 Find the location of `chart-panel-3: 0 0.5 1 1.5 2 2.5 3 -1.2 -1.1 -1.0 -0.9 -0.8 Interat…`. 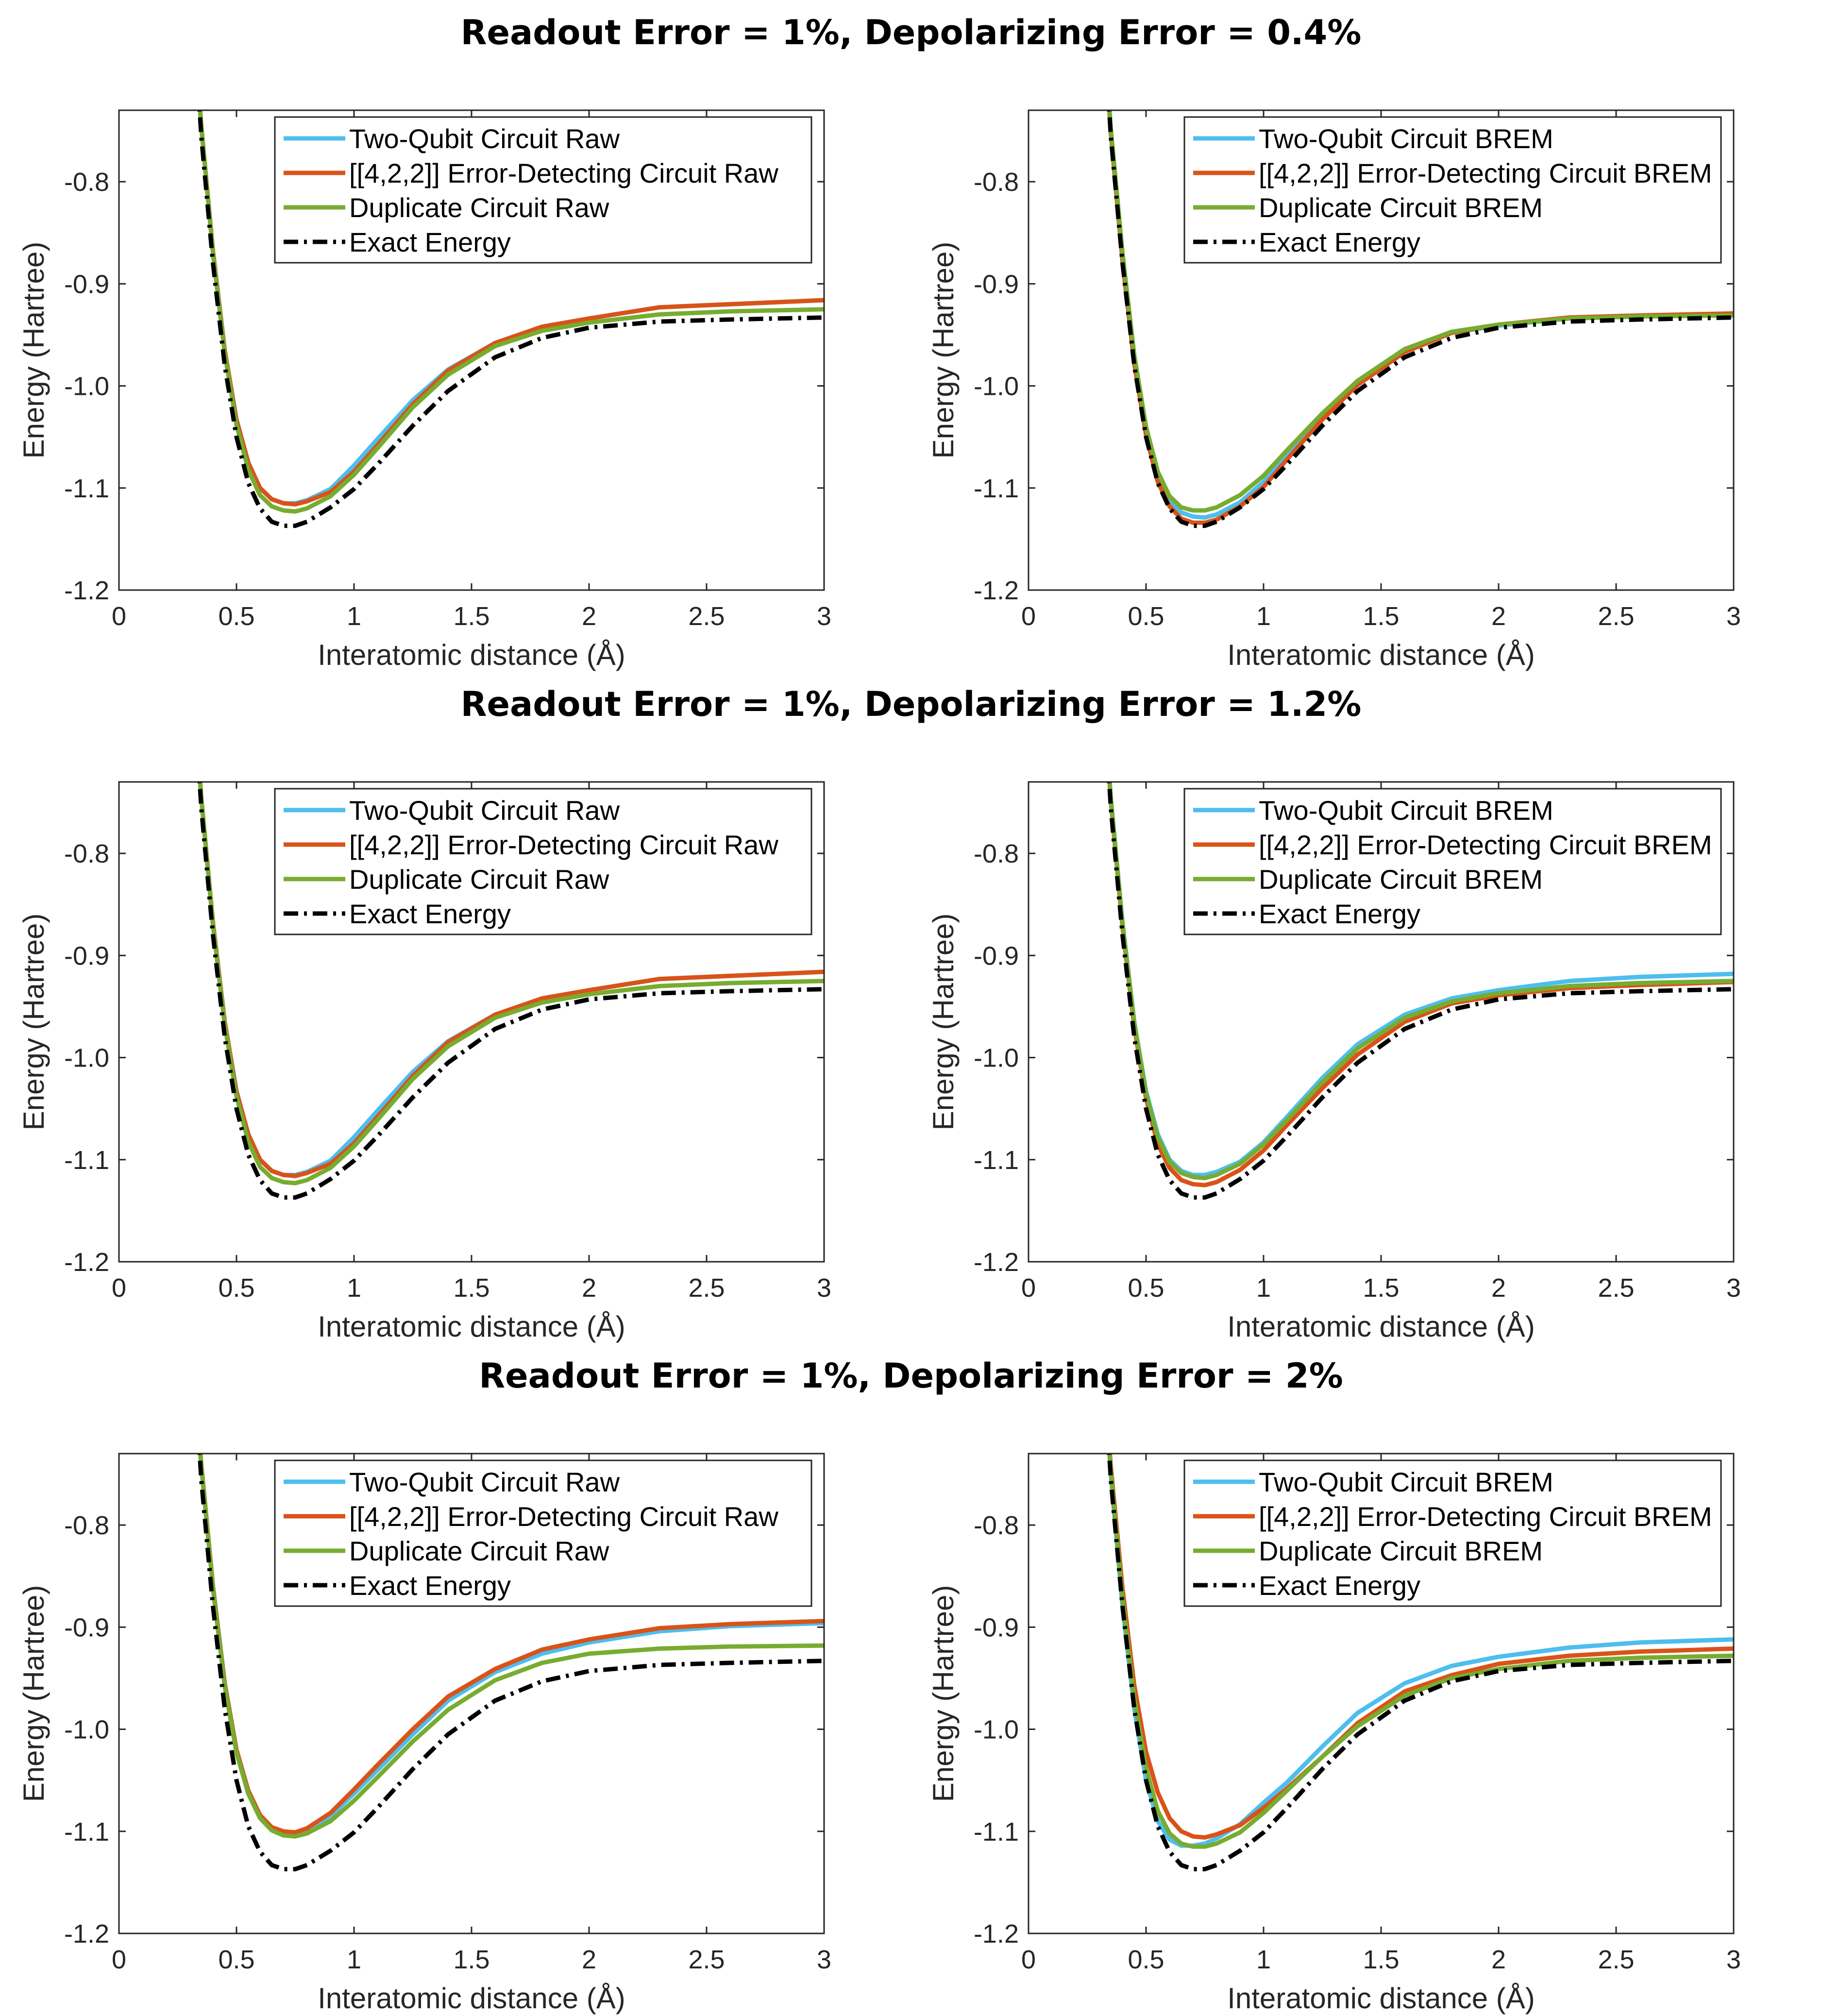

chart-panel-3: 0 0.5 1 1.5 2 2.5 3 -1.2 -1.1 -1.0 -0.9 -0.8 Interat… is located at coordinates (424, 1062).